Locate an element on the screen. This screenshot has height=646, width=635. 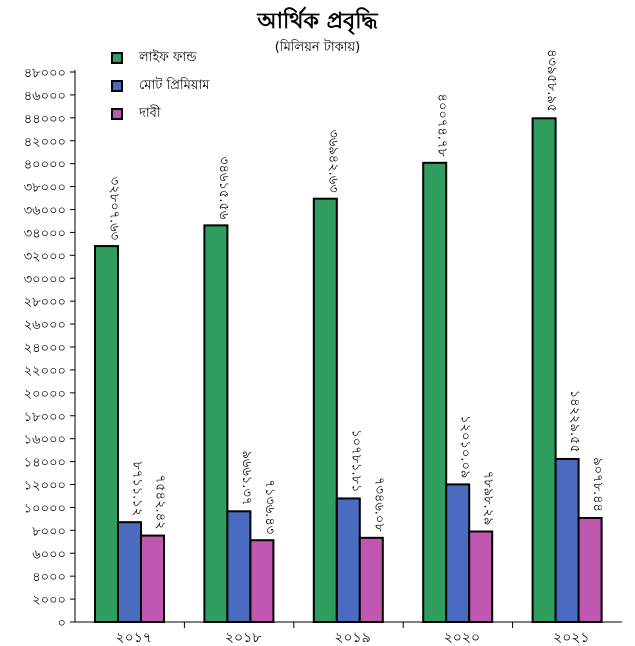
y-tick-label: ৪২০০০ is located at coordinates (45, 142).